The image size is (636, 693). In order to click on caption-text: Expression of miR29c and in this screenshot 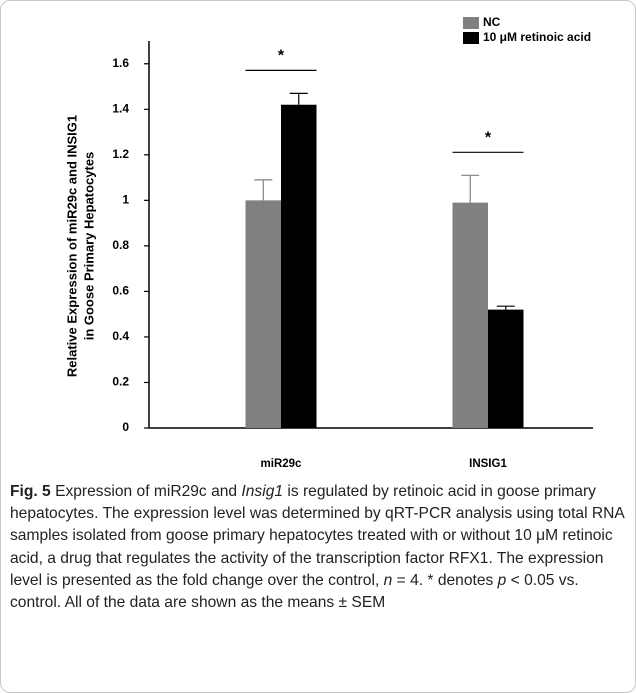, I will do `click(146, 491)`.